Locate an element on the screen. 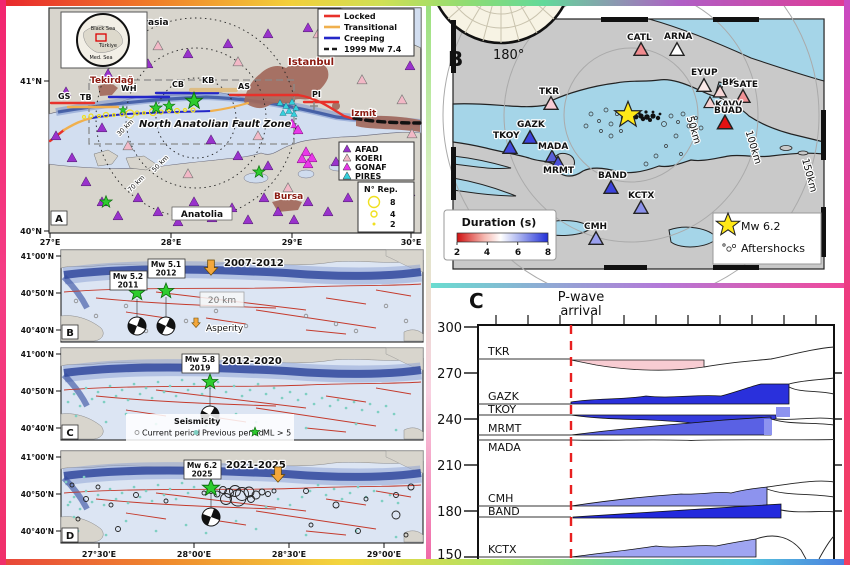 Image resolution: width=850 pixels, height=565 pixels. svg-text: 41°N is located at coordinates (31, 81).